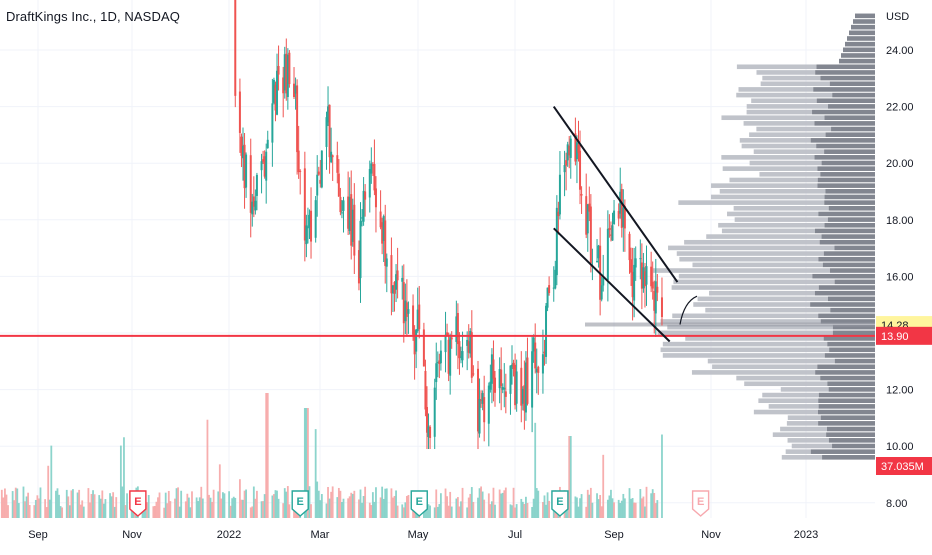 The image size is (932, 555). I want to click on price-axis-tick: 20.00, so click(900, 164).